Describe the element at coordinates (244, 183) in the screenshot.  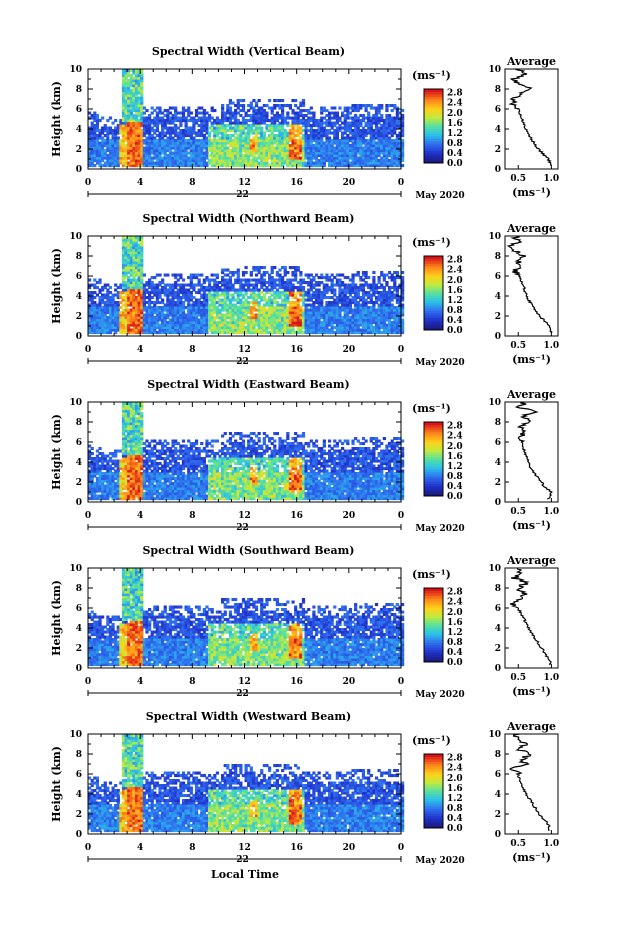
I see `x-tick-label: 12` at that location.